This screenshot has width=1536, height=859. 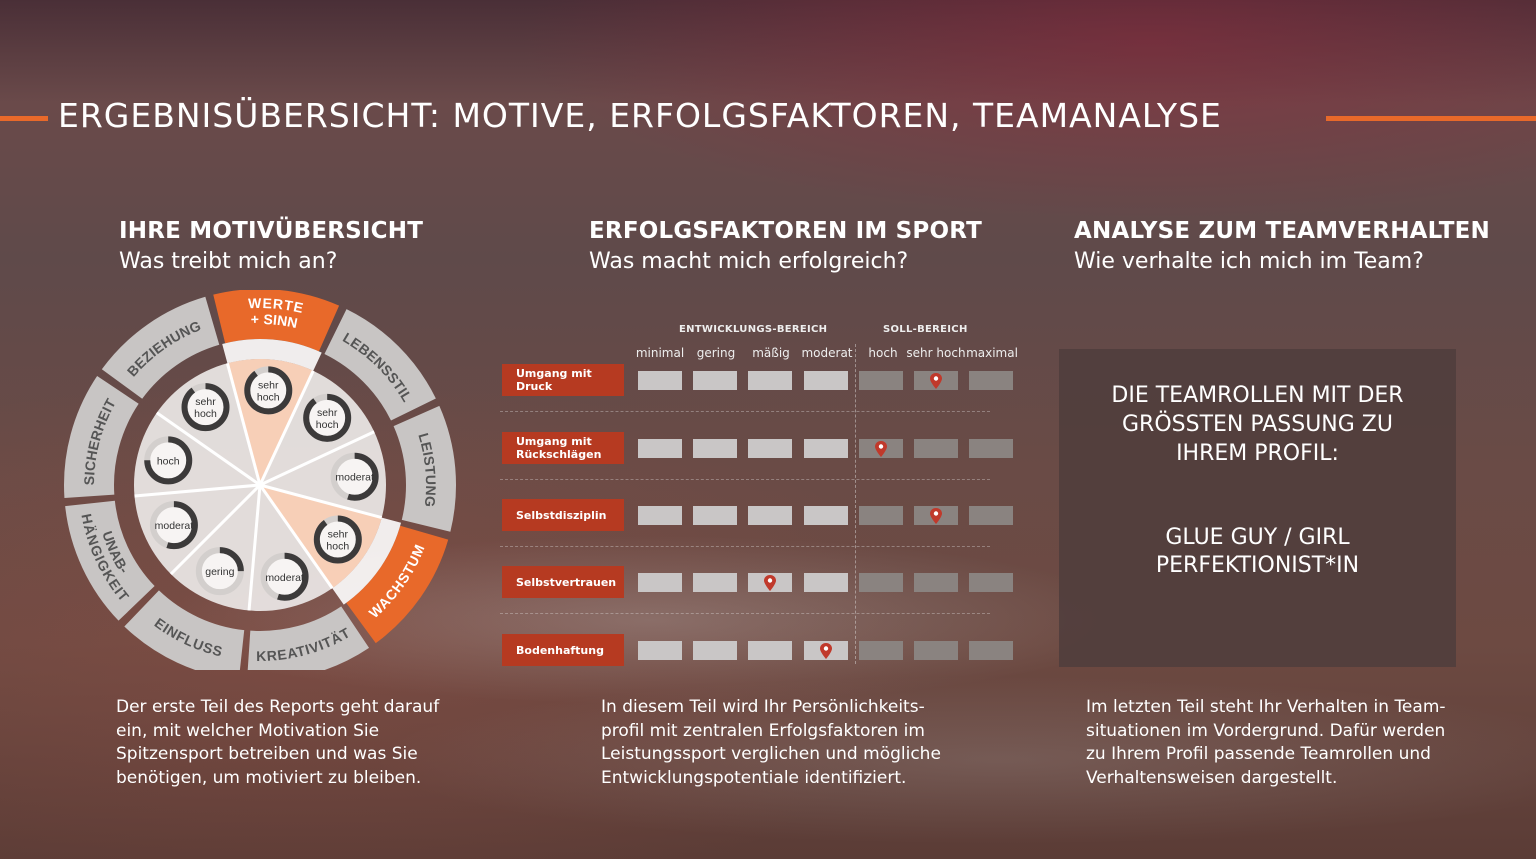 What do you see at coordinates (205, 414) in the screenshot?
I see `wheel-gauge-text-2-2: hoch` at bounding box center [205, 414].